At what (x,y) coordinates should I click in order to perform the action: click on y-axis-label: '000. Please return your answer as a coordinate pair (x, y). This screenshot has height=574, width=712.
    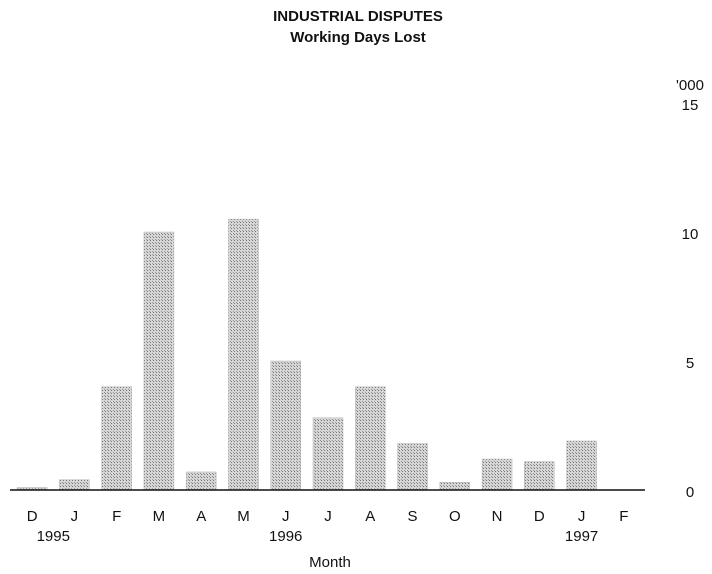
    Looking at the image, I should click on (690, 85).